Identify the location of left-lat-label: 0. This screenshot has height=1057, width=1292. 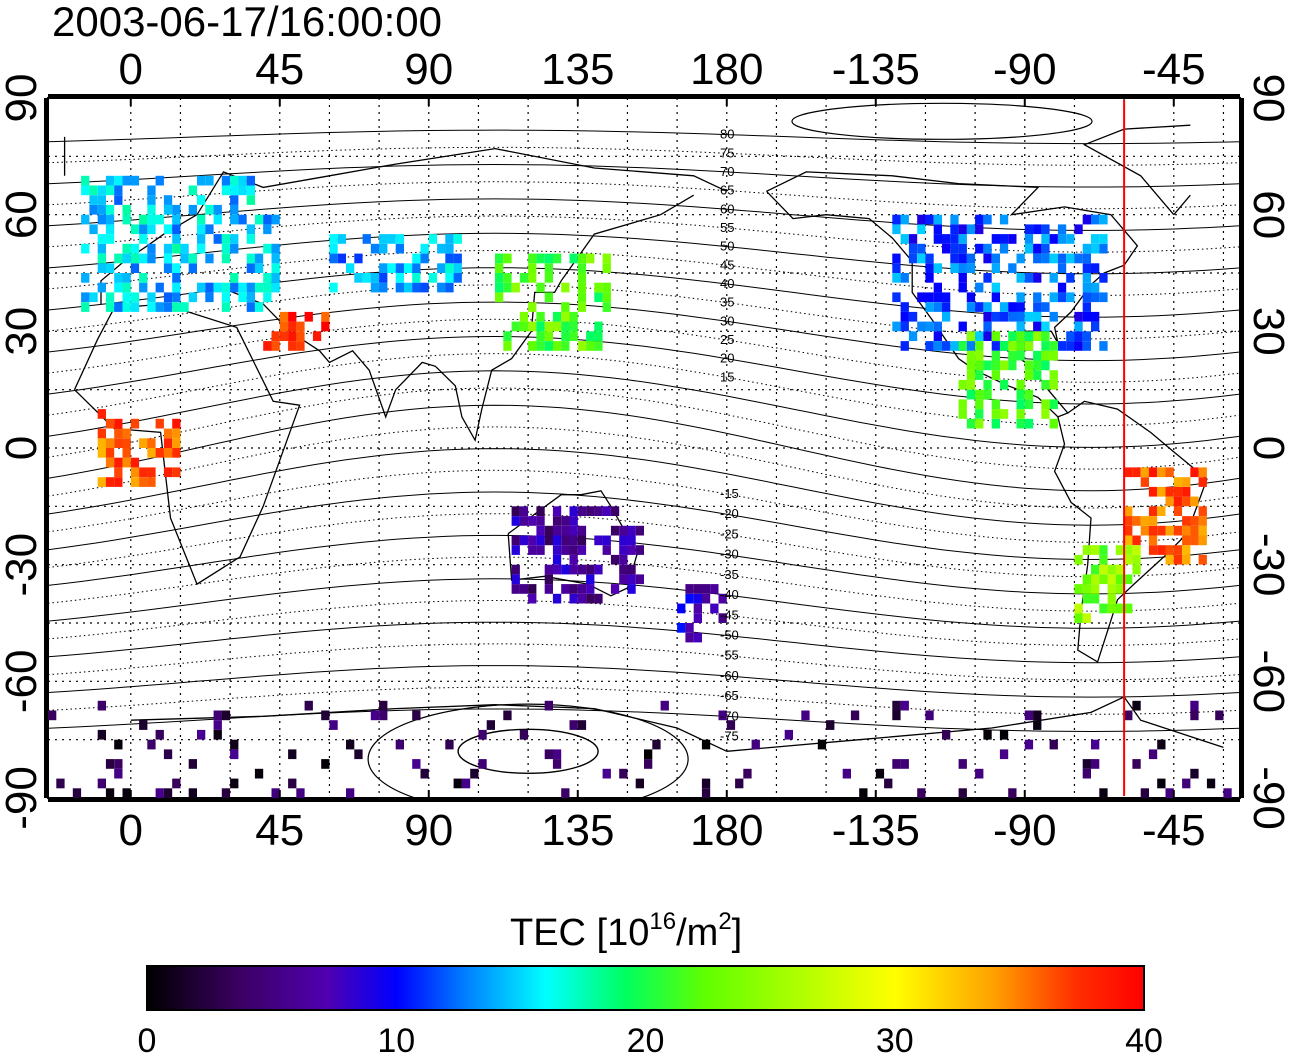
(23, 448).